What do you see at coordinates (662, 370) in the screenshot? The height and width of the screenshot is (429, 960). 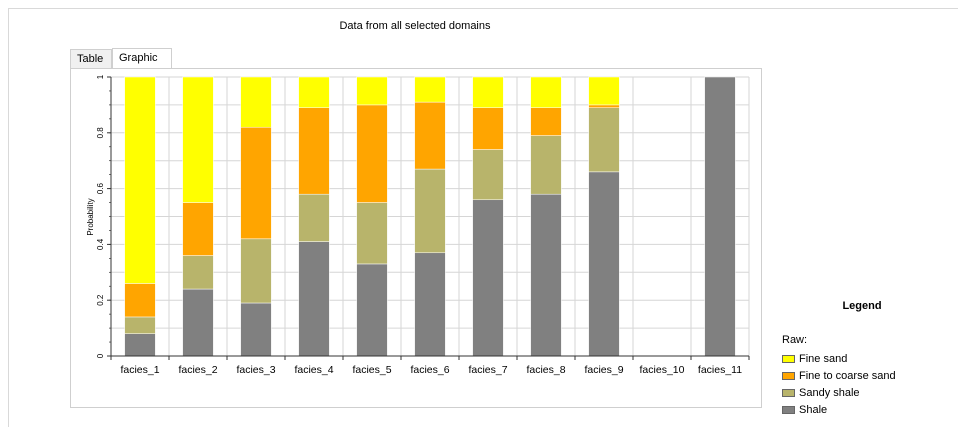 I see `x-tick-label: facies_10` at bounding box center [662, 370].